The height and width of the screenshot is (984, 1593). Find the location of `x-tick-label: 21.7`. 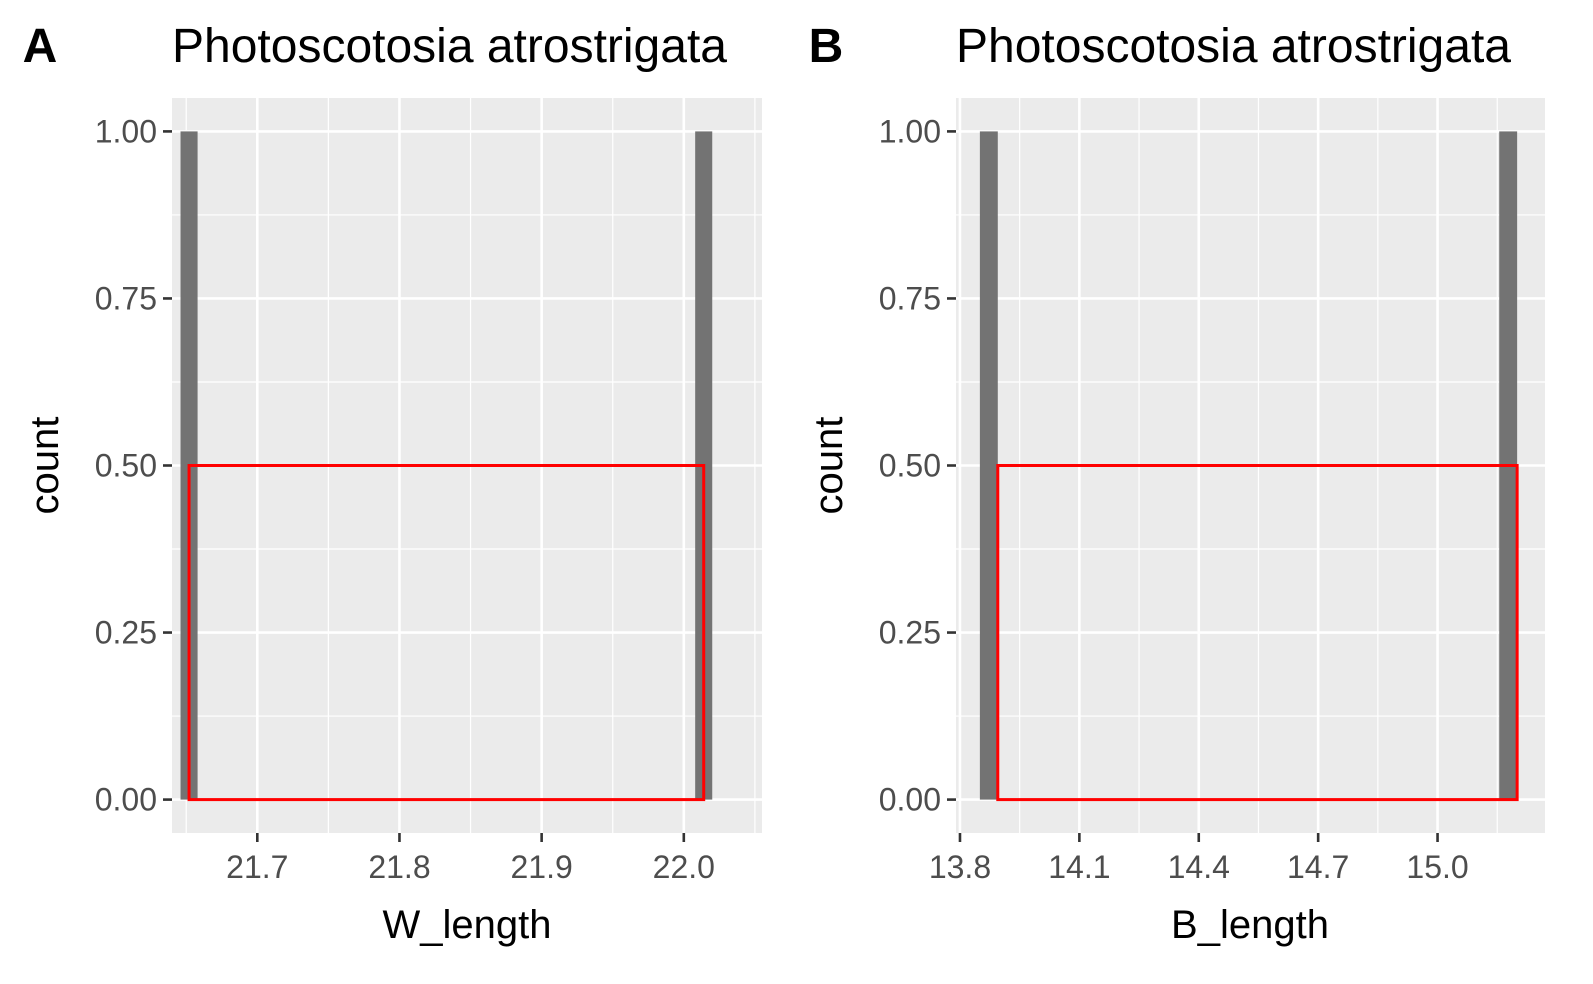

x-tick-label: 21.7 is located at coordinates (257, 867).